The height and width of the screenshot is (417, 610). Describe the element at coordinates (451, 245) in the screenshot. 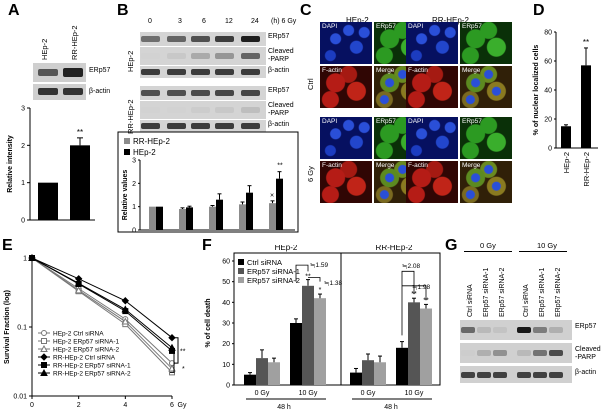

I see `panel-label-g: G` at that location.